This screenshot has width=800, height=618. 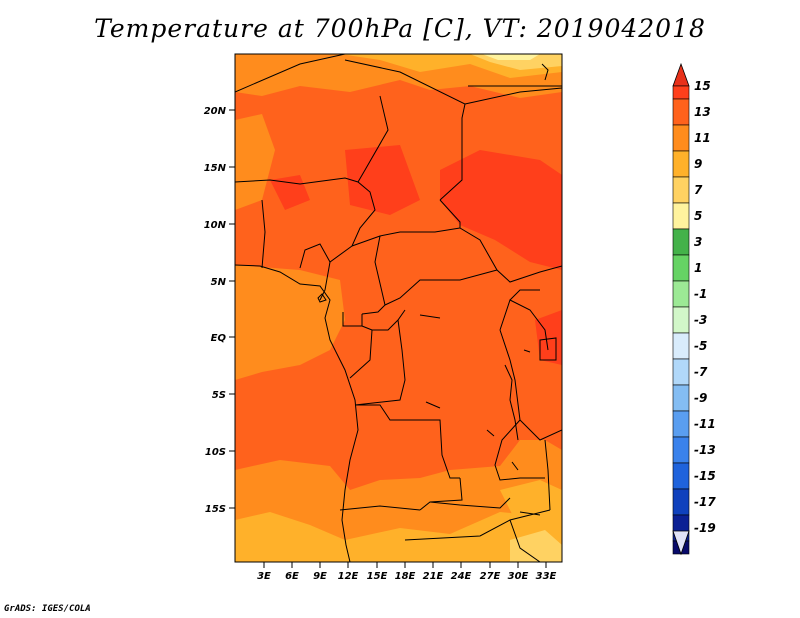 What do you see at coordinates (698, 216) in the screenshot?
I see `colorbar-label: 5` at bounding box center [698, 216].